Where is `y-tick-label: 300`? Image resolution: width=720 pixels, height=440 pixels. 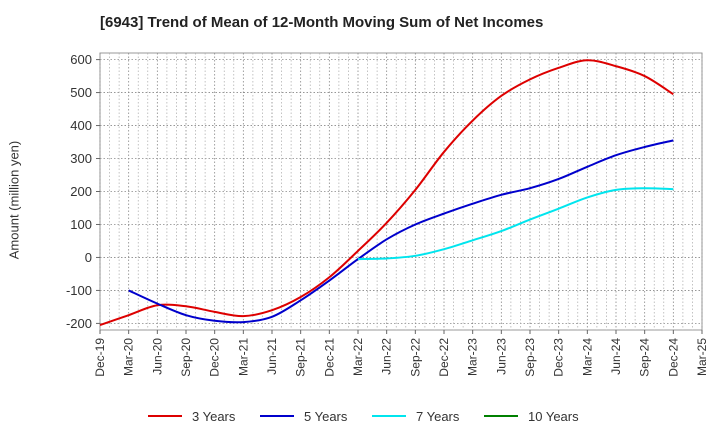 y-tick-label: 300 is located at coordinates (81, 158).